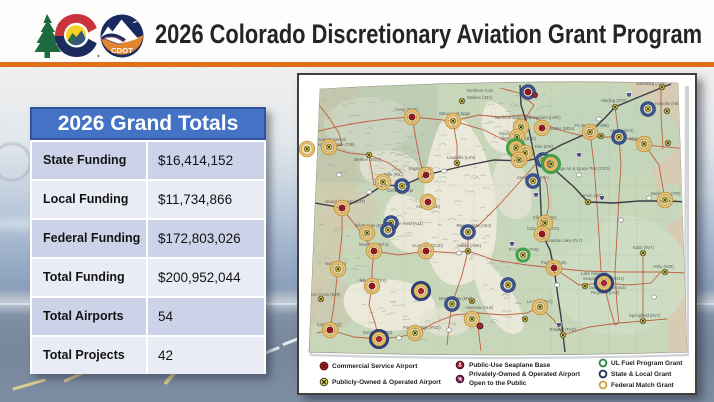 The image size is (714, 402). I want to click on svg-text: Dove Creek (8V6), so click(324, 294).